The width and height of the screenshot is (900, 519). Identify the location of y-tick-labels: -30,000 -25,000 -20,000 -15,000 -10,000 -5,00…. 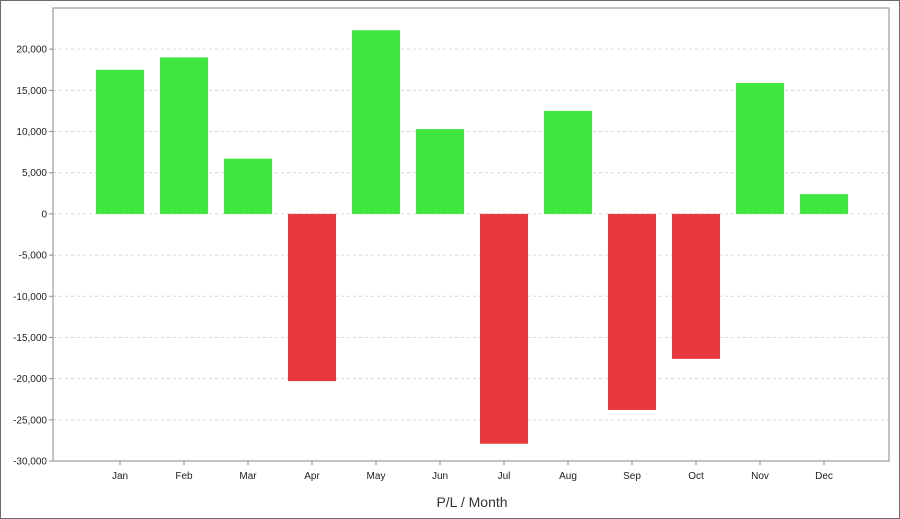
(30, 256).